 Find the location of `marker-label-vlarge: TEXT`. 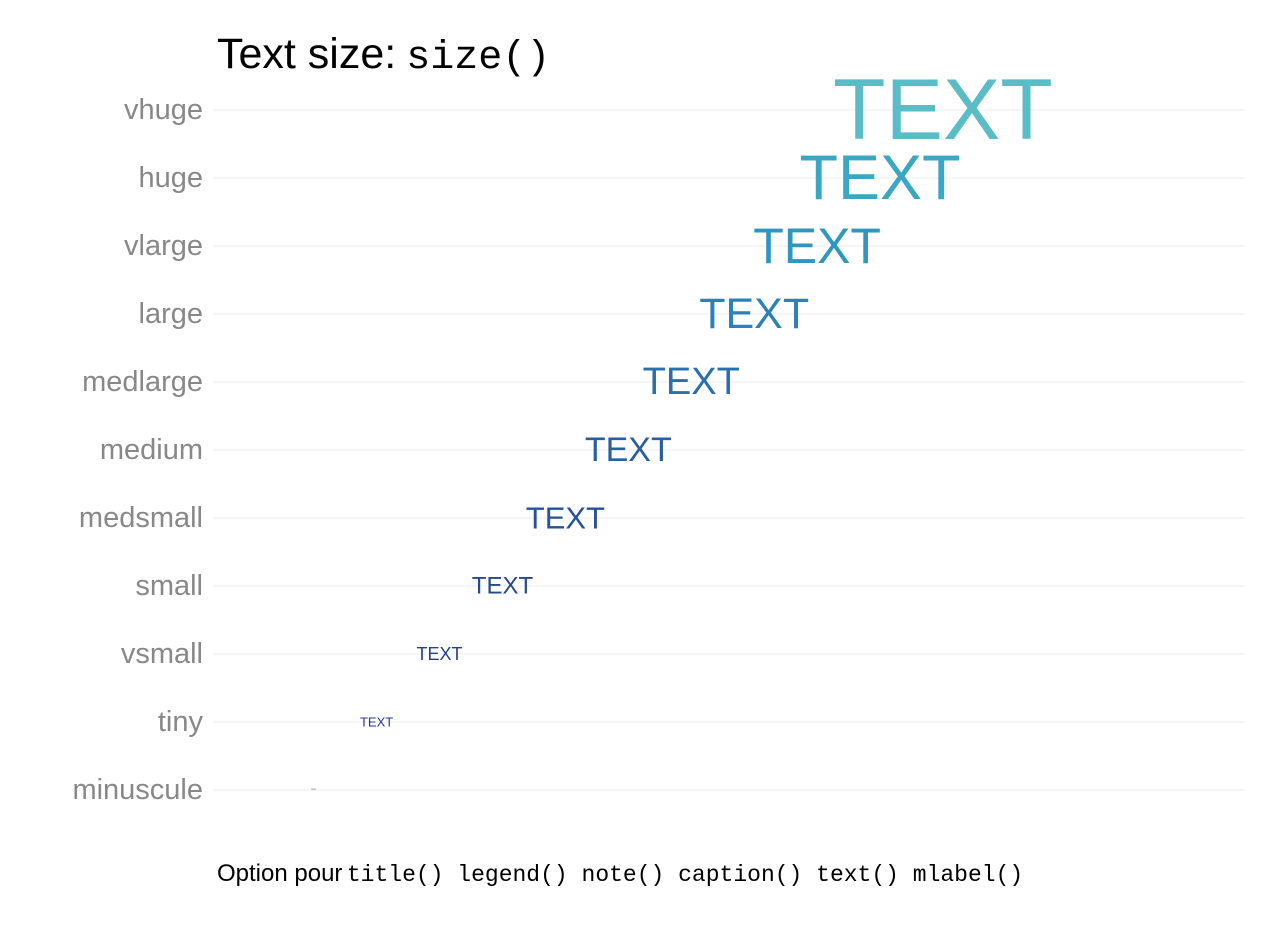

marker-label-vlarge: TEXT is located at coordinates (817, 246).